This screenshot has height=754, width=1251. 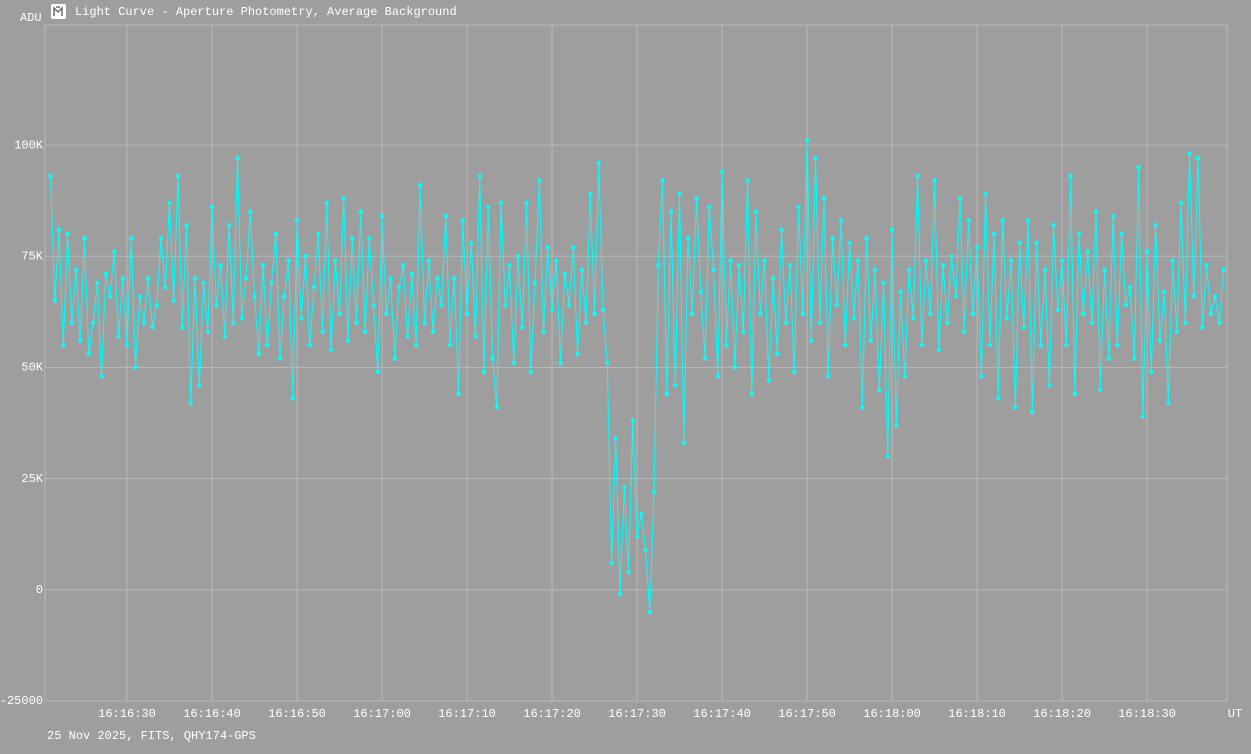 What do you see at coordinates (722, 714) in the screenshot?
I see `x-tick-label: 16:17:40` at bounding box center [722, 714].